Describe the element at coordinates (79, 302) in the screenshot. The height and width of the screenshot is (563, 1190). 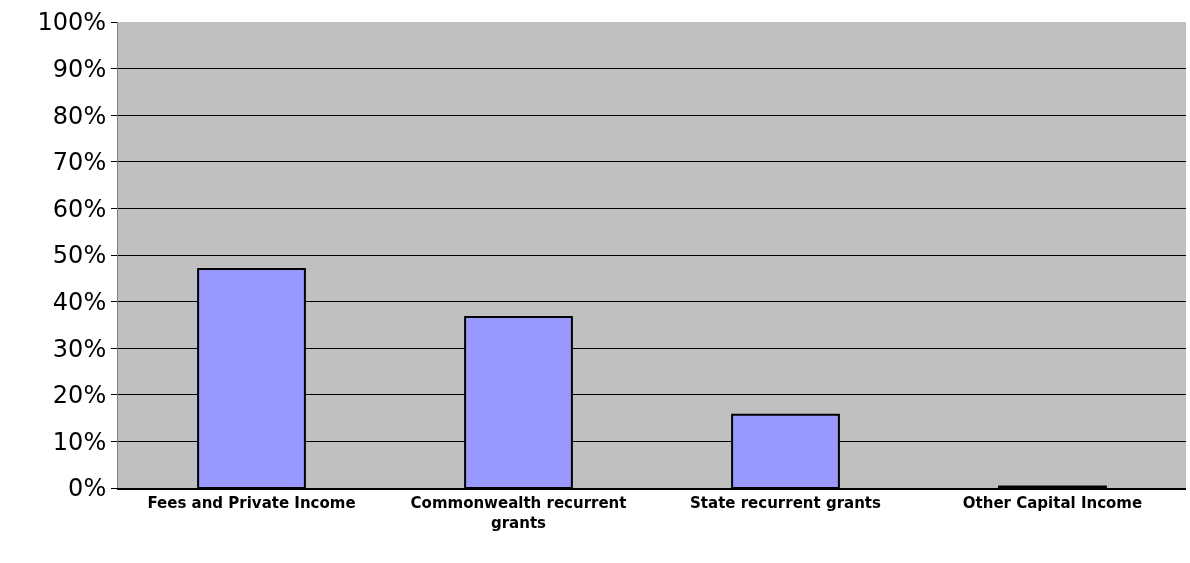
I see `y-tick-label: 40%` at that location.